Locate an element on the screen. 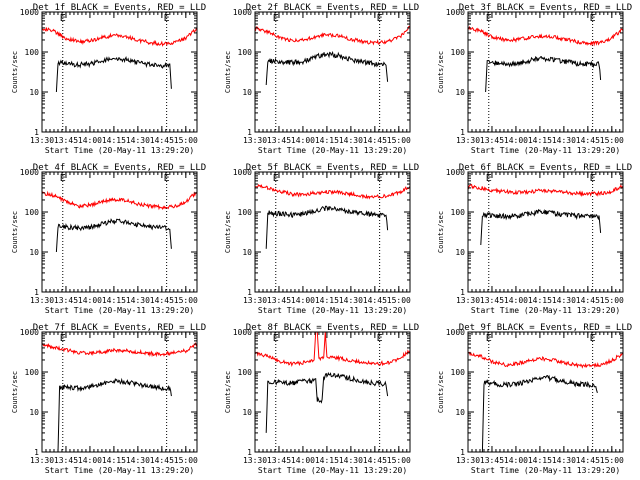 The height and width of the screenshot is (480, 640). panel-title: Det 2f BLACK = Events, RED = LLD is located at coordinates (332, 8).